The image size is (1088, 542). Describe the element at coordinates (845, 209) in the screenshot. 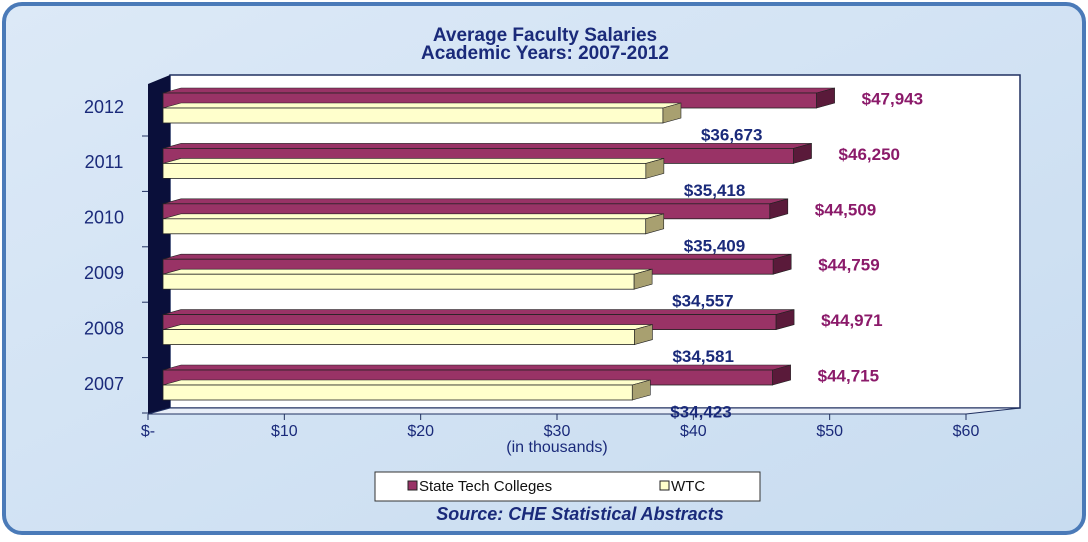

I see `data-label: $44,509` at that location.